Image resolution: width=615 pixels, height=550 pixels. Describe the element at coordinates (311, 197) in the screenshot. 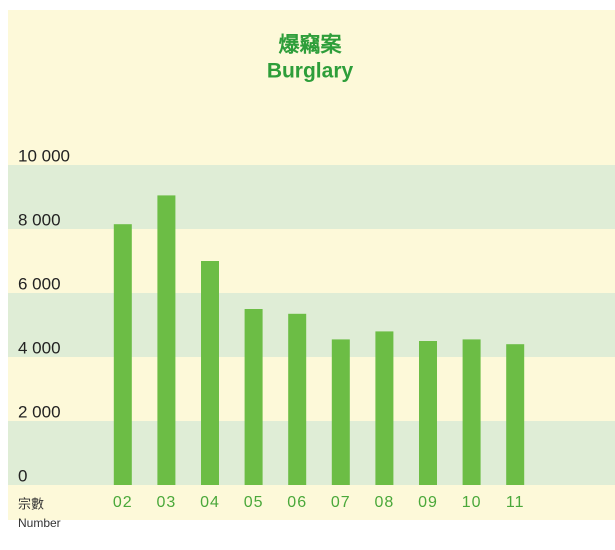

I see `grid-band` at that location.